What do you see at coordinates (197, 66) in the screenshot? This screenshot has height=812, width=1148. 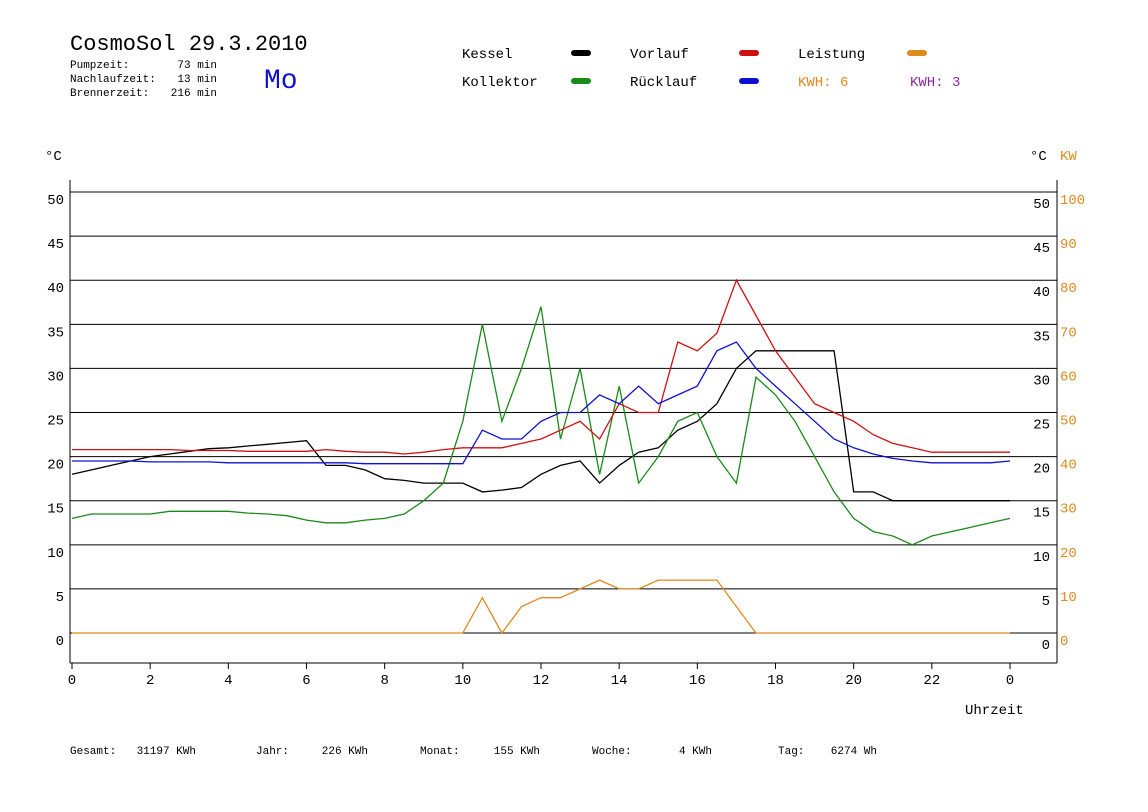 I see `stat-value: 73 min` at bounding box center [197, 66].